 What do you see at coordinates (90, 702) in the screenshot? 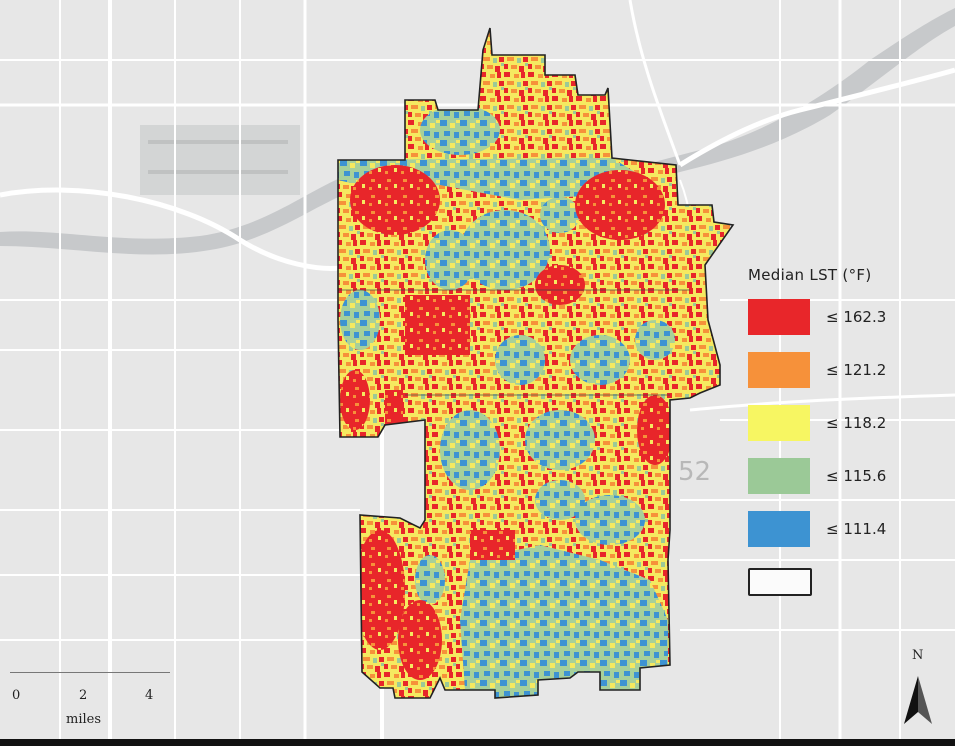
I see `scale-bar: 0 2 4 miles` at bounding box center [90, 702].